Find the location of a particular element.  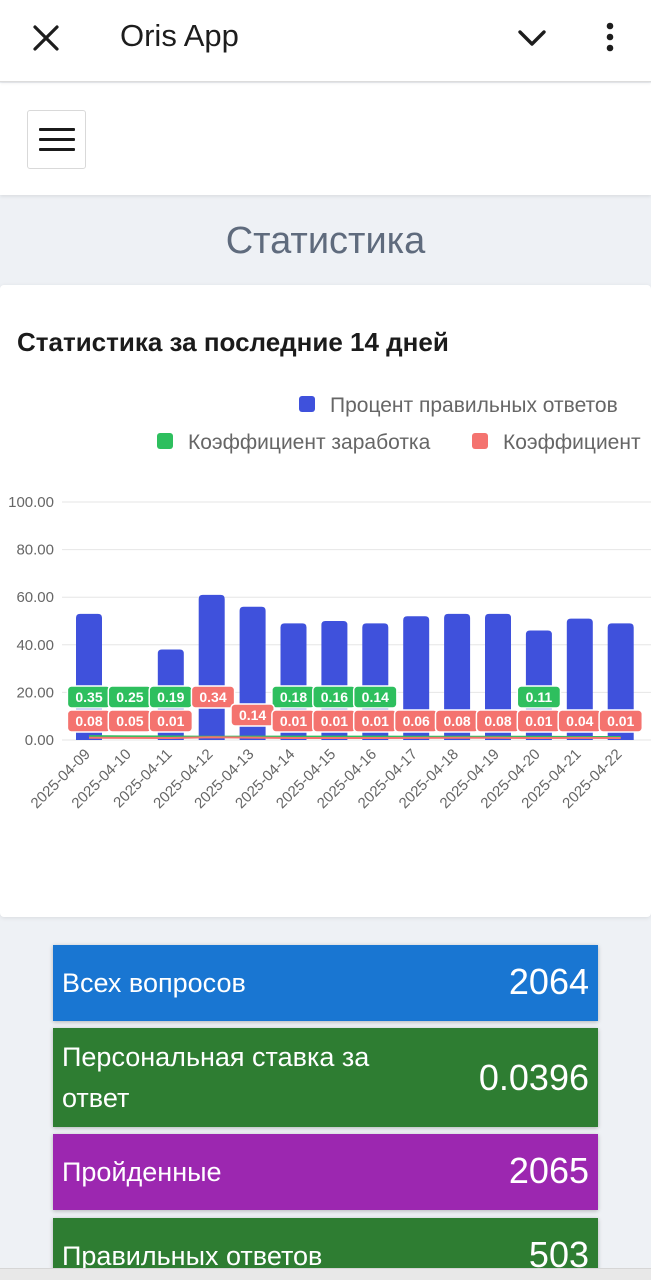

more-vertical-icon is located at coordinates (610, 37).